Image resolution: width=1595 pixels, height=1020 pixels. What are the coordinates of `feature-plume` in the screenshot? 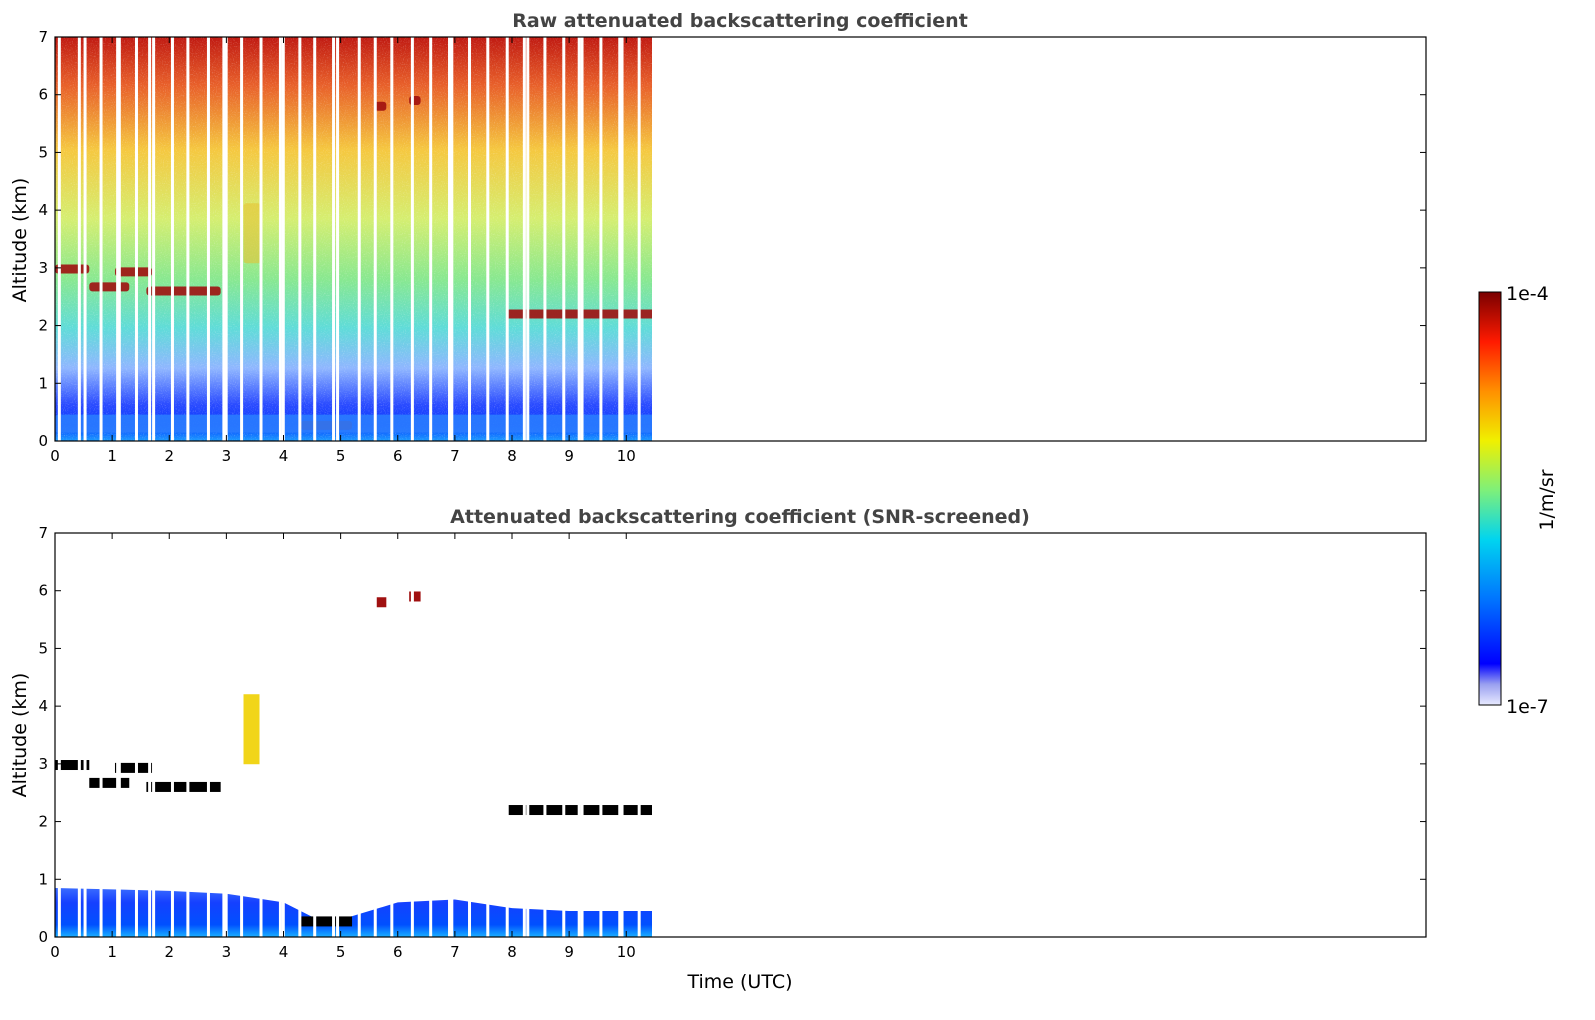 It's located at (252, 233).